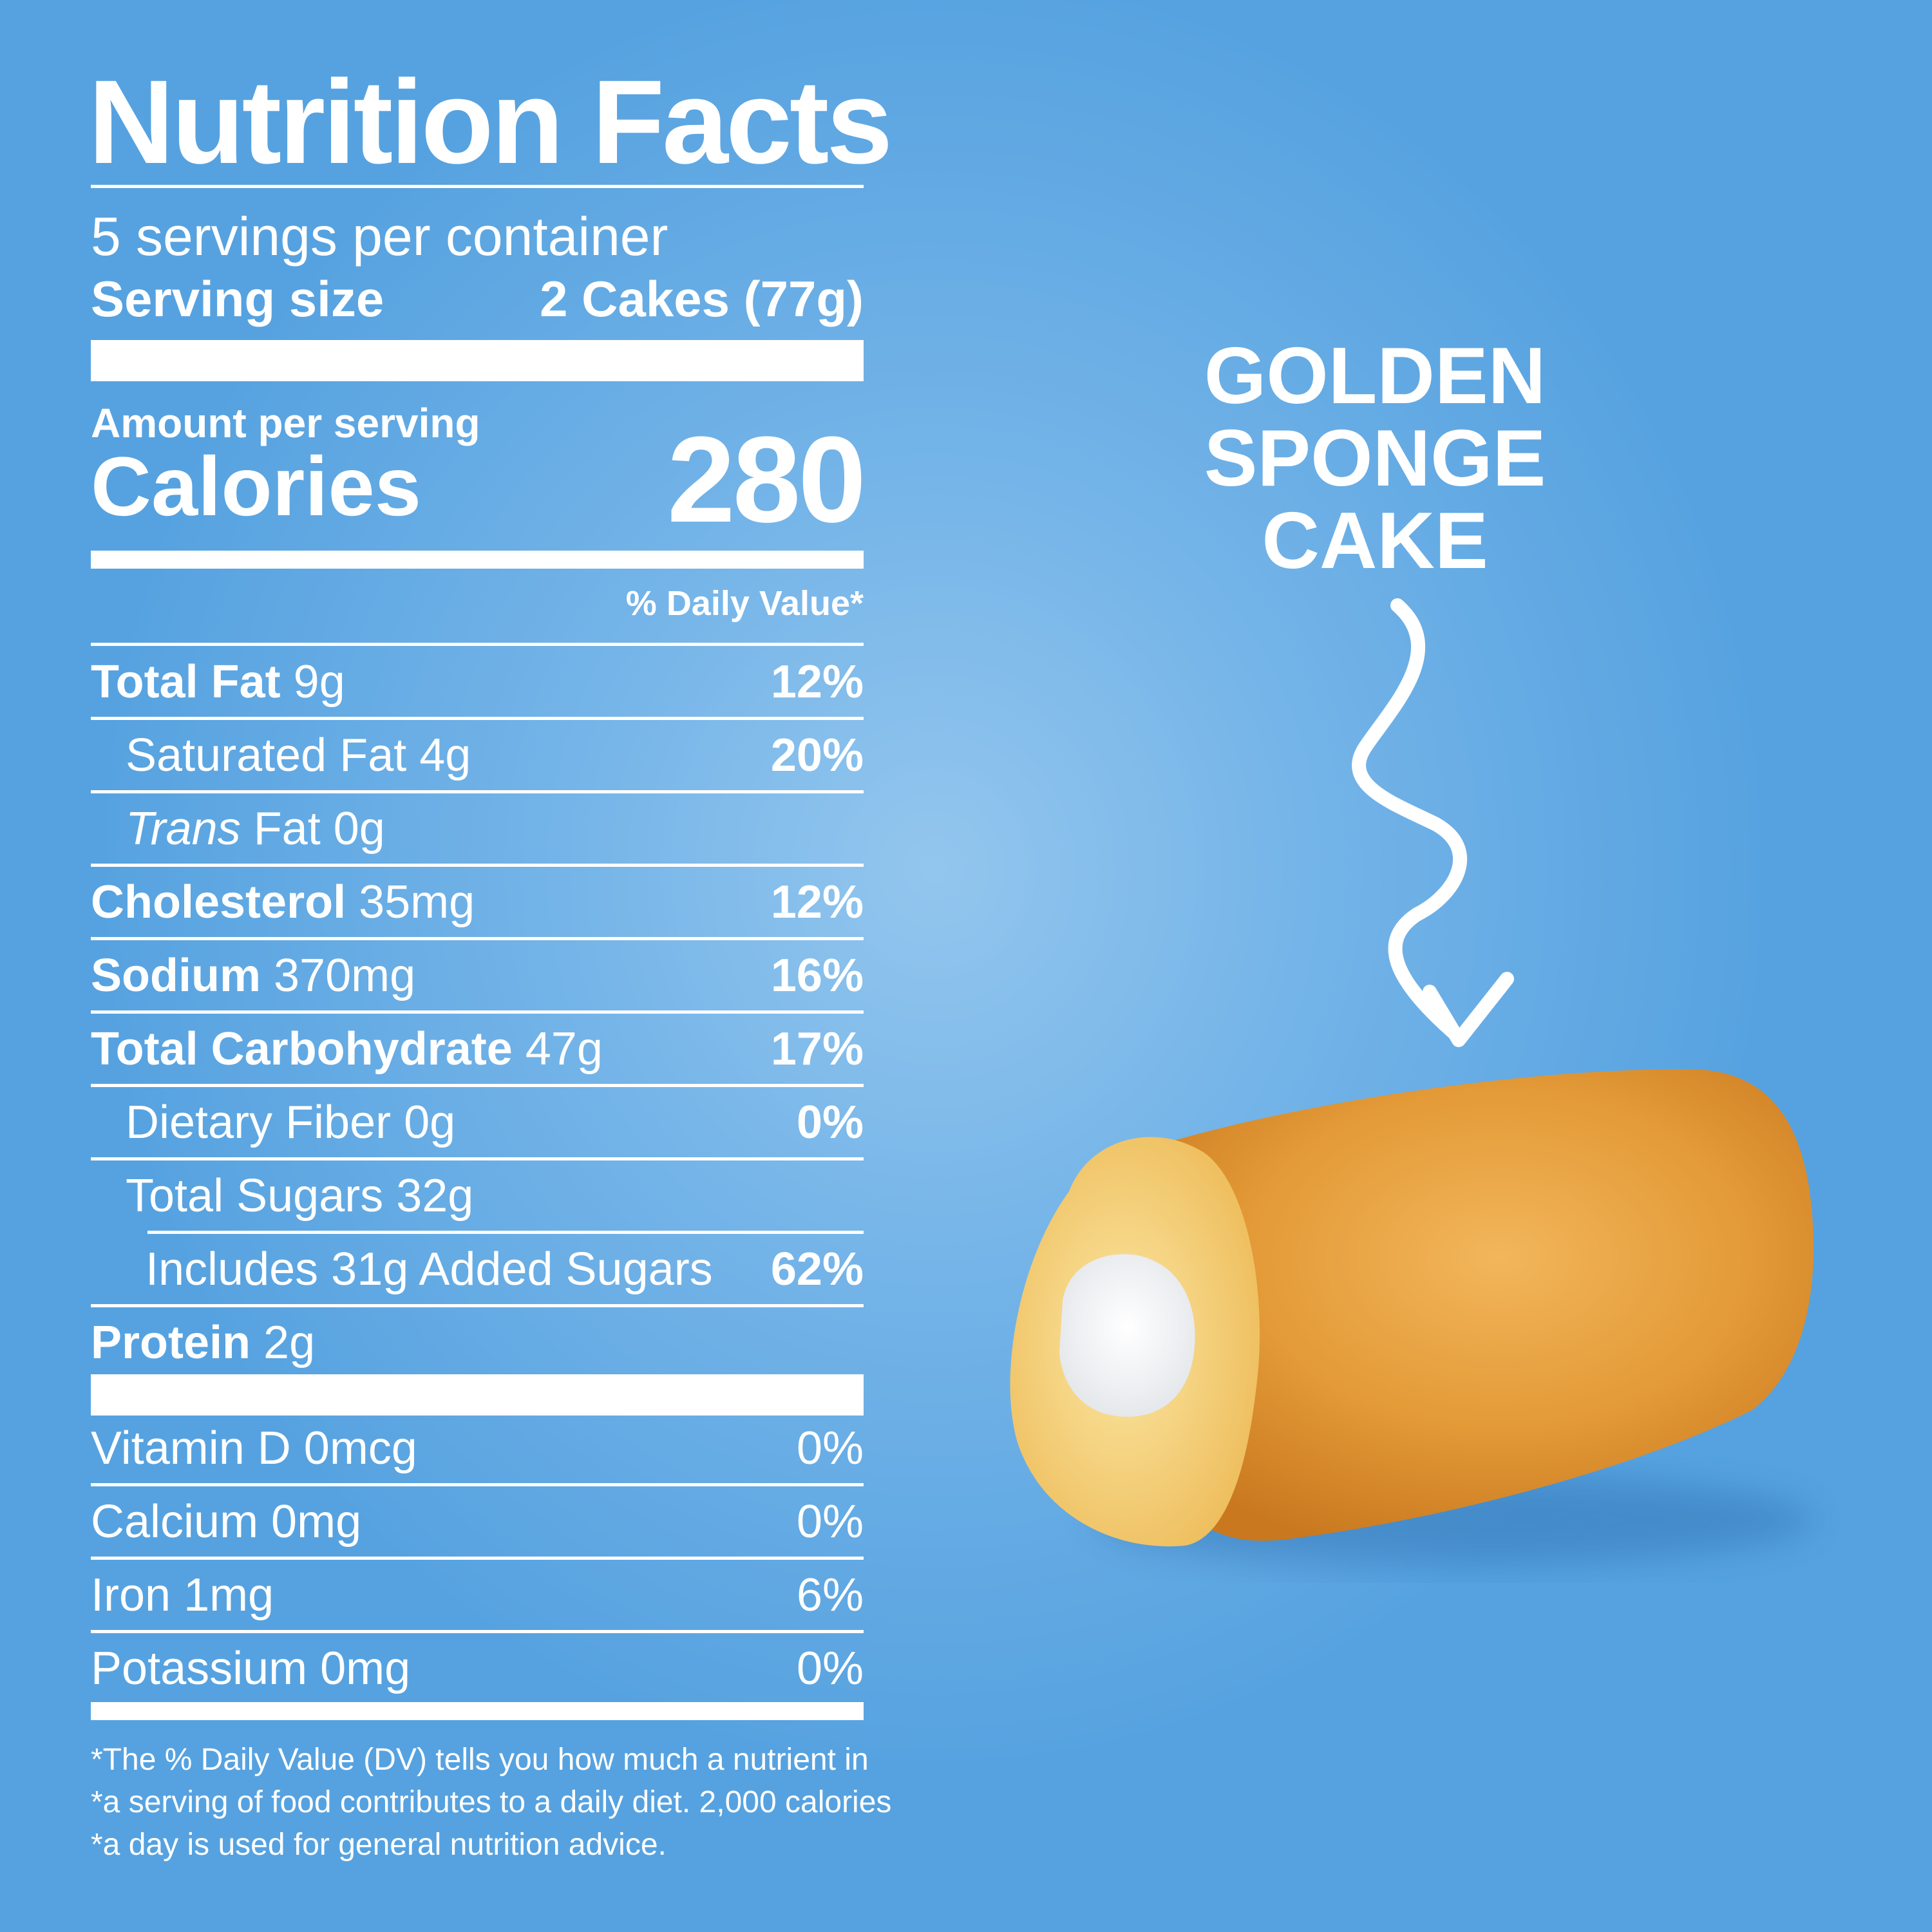 The width and height of the screenshot is (1932, 1932). I want to click on nutrient-name: Includes 31g Added Sugars, so click(430, 1269).